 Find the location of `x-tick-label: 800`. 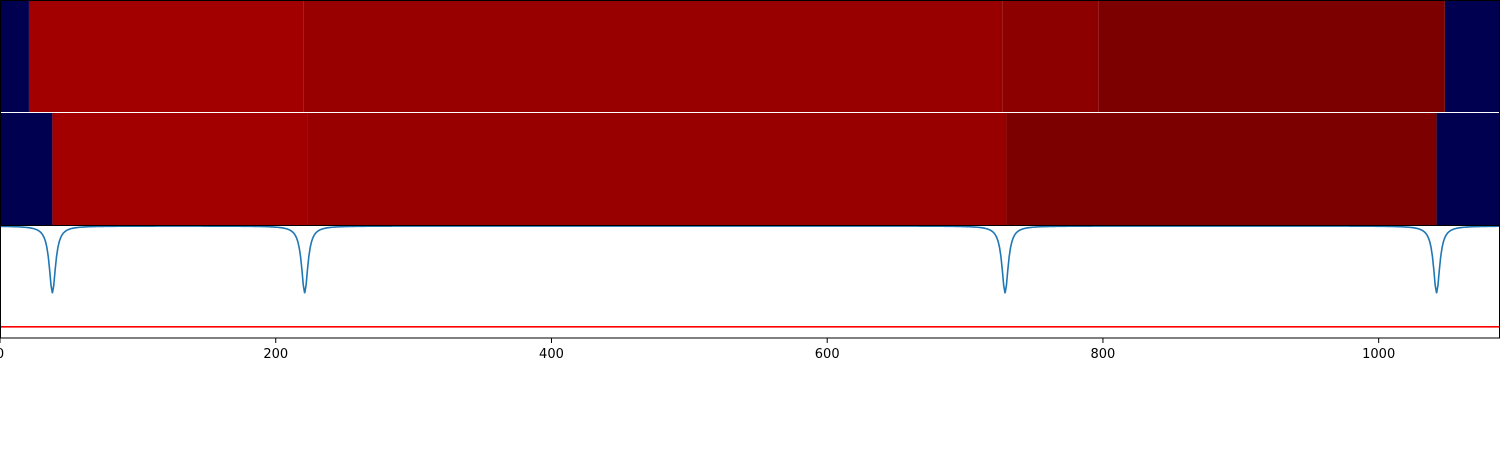

x-tick-label: 800 is located at coordinates (1103, 354).